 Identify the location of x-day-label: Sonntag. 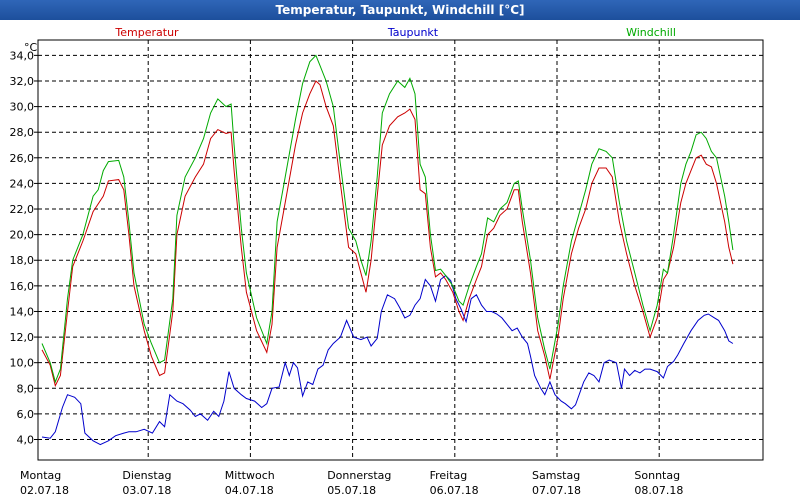
(657, 475).